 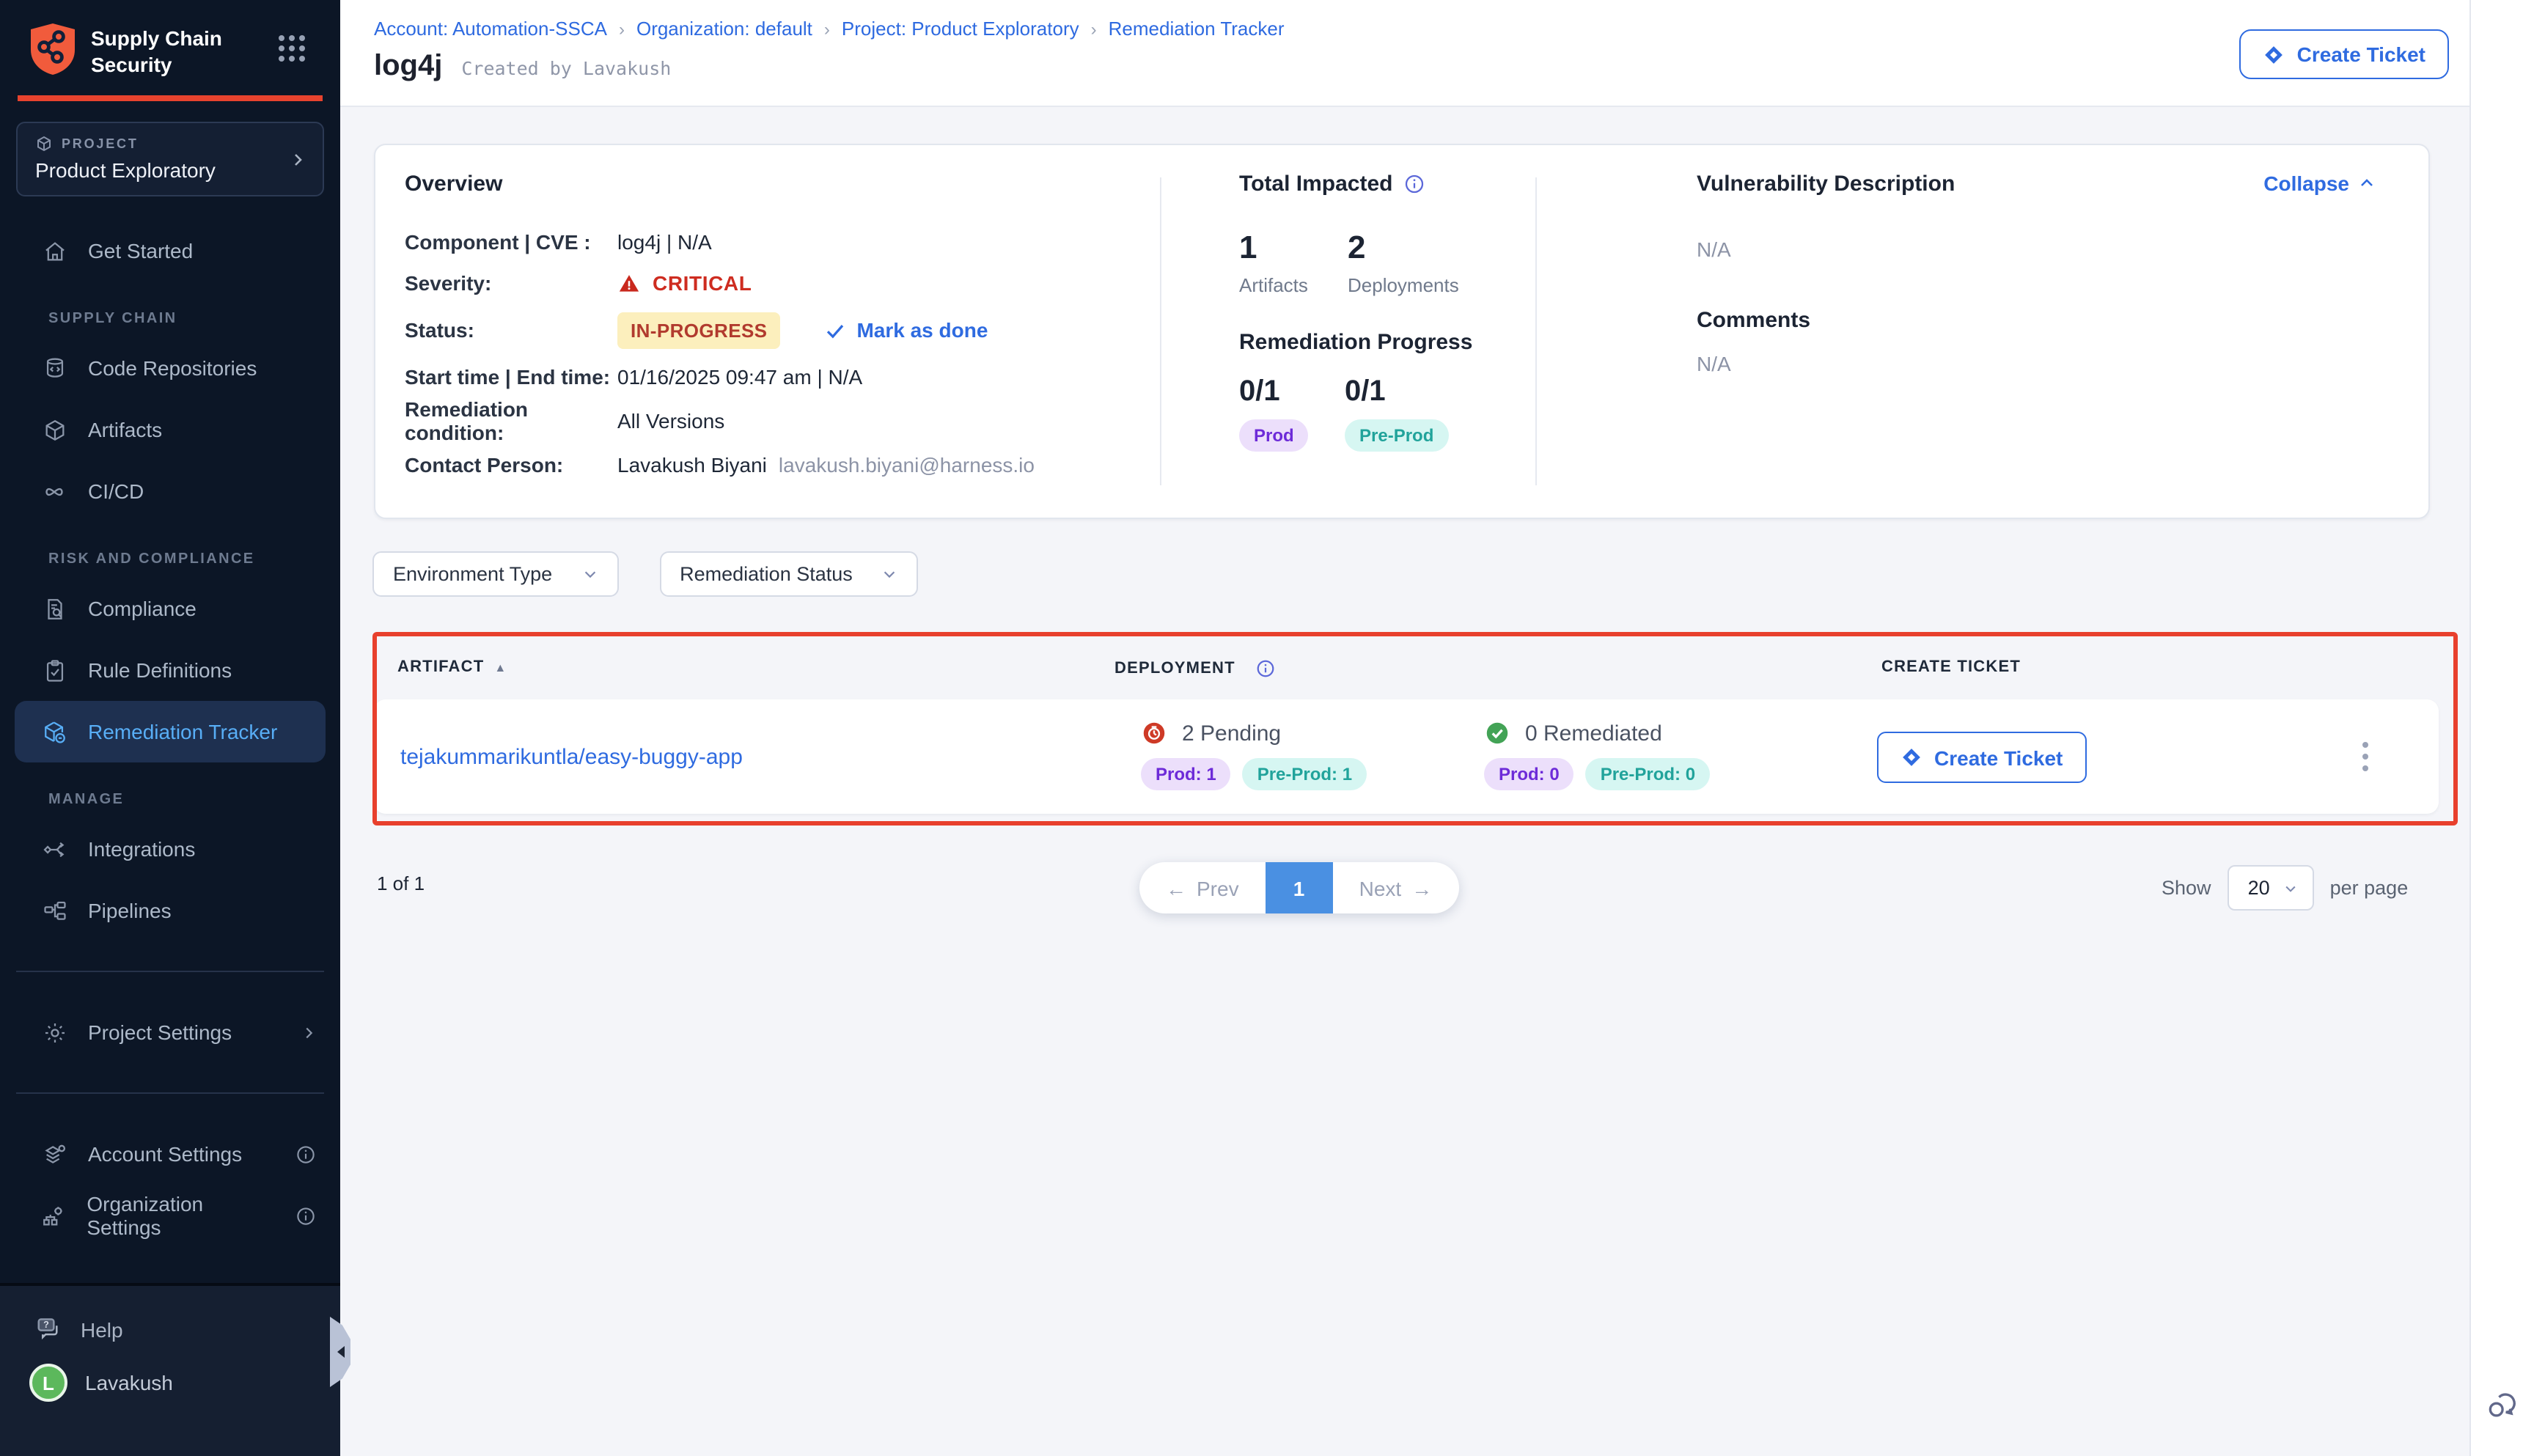 I want to click on pagination: ← Prev 1 Next →, so click(x=1299, y=887).